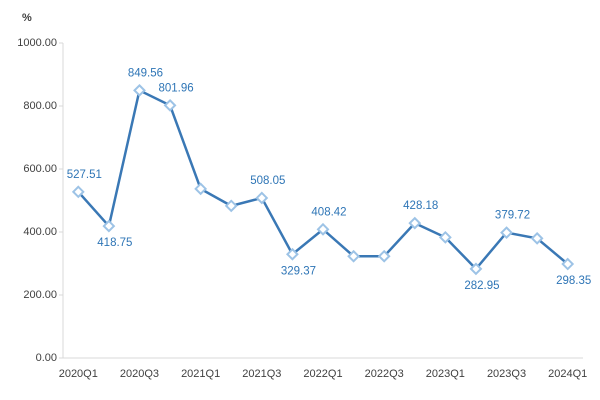 The height and width of the screenshot is (400, 600). Describe the element at coordinates (384, 374) in the screenshot. I see `x-tick-label: 2022Q3` at that location.